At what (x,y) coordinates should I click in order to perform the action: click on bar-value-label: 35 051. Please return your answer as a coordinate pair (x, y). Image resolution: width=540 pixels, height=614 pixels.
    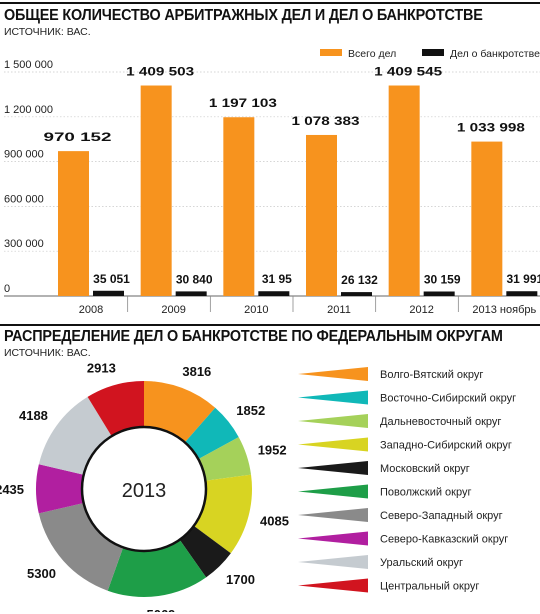
    Looking at the image, I should click on (111, 279).